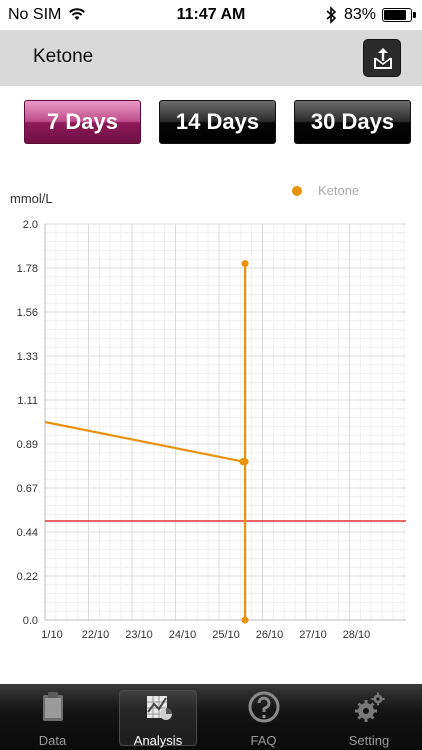 This screenshot has height=750, width=422. Describe the element at coordinates (357, 635) in the screenshot. I see `x-tick-label: 28/10` at that location.